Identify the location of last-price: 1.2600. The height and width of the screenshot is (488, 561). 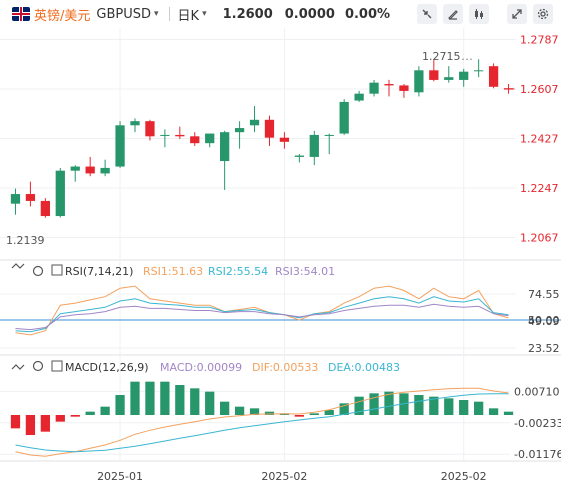
(247, 14).